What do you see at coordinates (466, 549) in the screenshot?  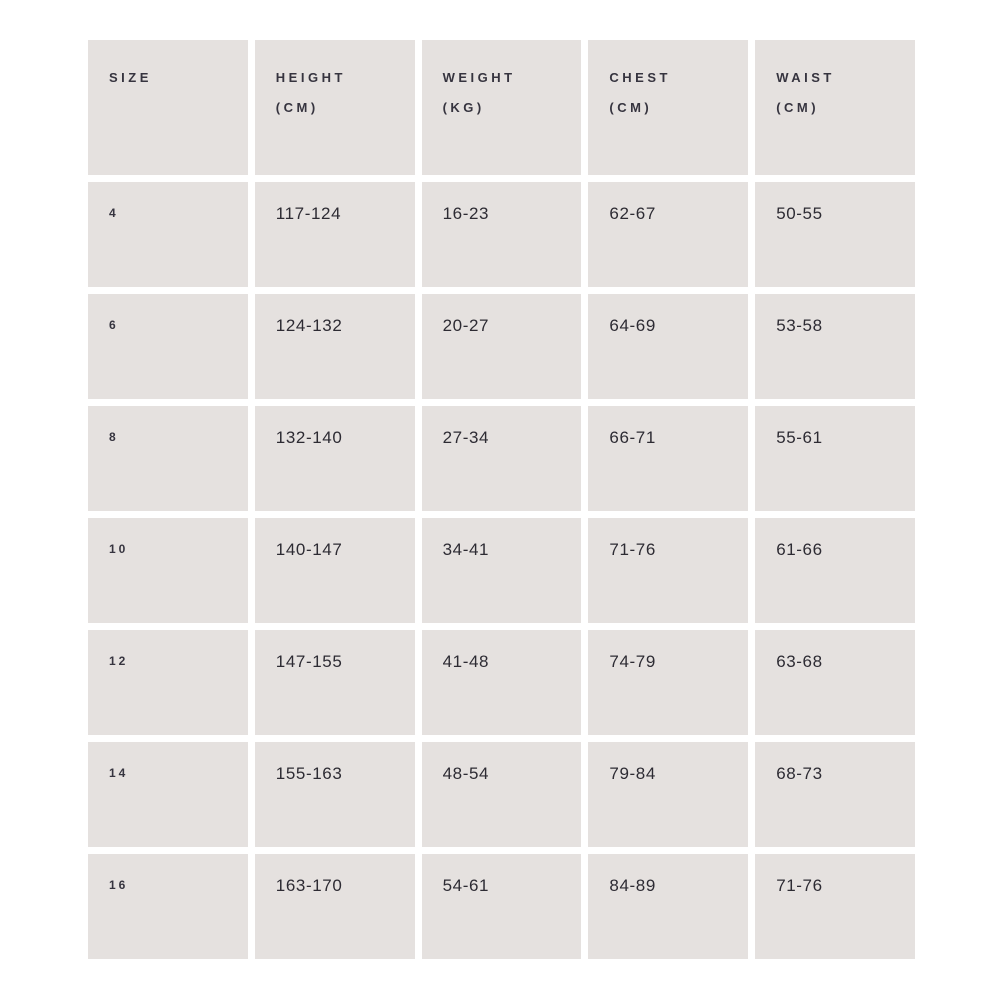 I see `weight-value: 34-41` at bounding box center [466, 549].